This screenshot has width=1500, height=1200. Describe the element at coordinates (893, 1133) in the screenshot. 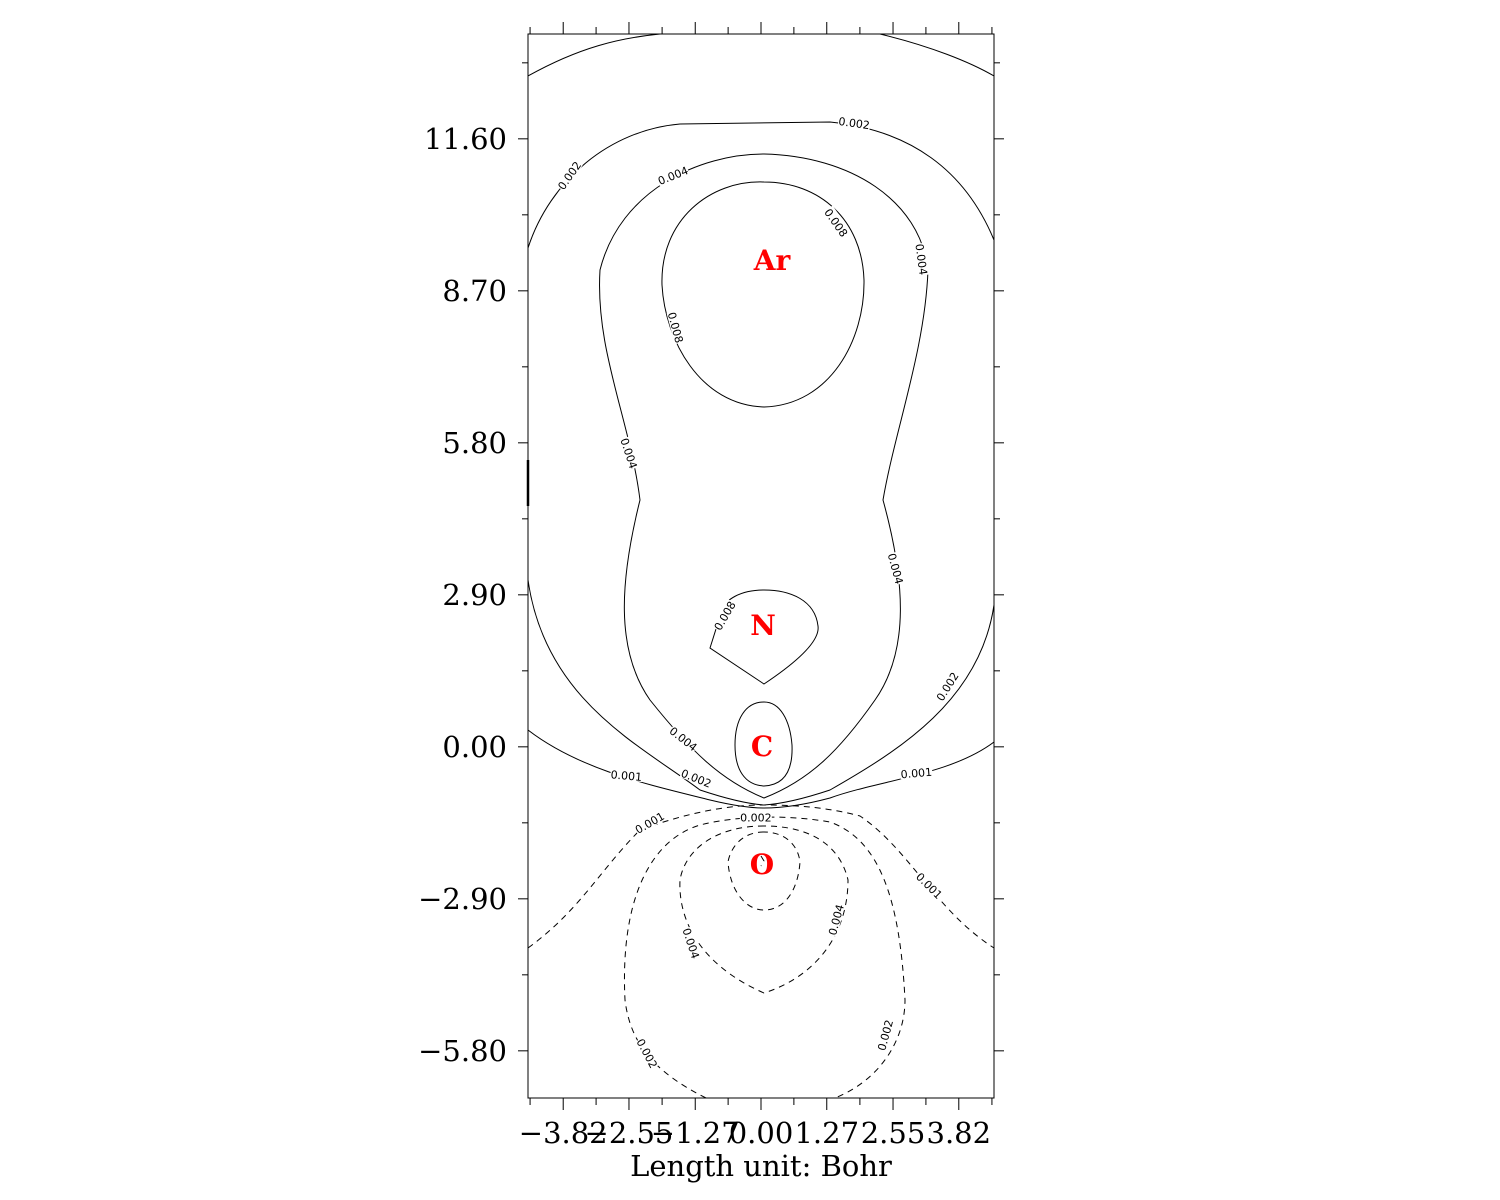

I see `x-tick-label: 2.55` at that location.